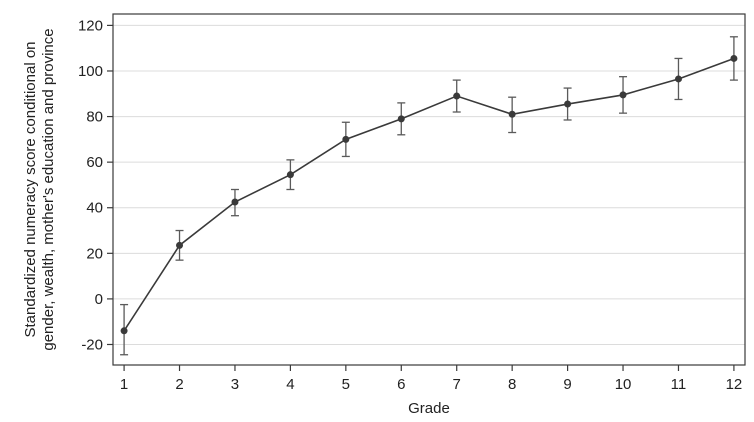  Describe the element at coordinates (99, 299) in the screenshot. I see `y-tick-label: 0` at that location.